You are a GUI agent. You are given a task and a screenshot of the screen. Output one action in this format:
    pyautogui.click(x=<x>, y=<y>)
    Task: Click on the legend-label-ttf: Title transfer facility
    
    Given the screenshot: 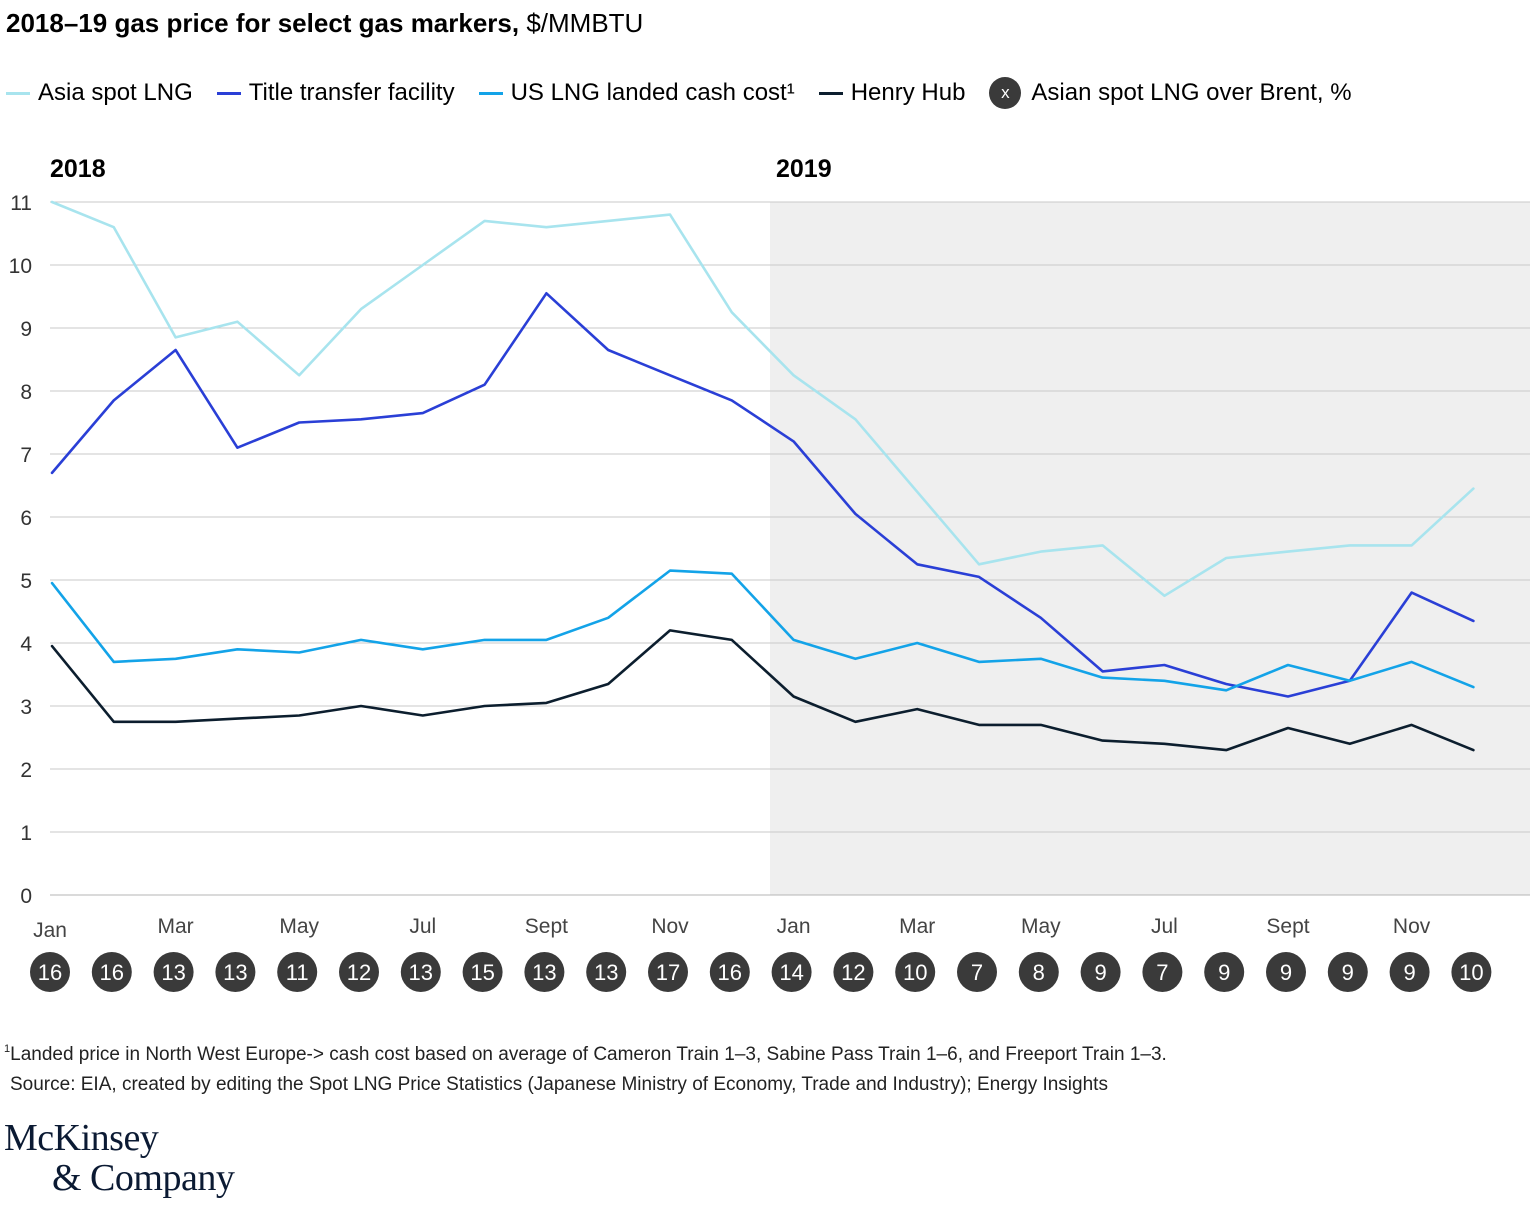 What is the action you would take?
    pyautogui.click(x=351, y=92)
    